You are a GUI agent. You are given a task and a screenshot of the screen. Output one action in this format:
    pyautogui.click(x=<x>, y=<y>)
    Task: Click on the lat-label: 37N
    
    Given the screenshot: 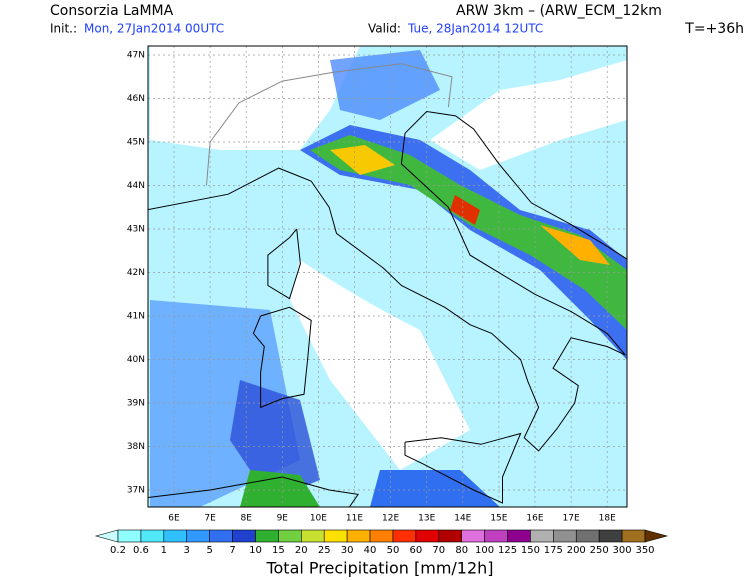 What is the action you would take?
    pyautogui.click(x=136, y=491)
    